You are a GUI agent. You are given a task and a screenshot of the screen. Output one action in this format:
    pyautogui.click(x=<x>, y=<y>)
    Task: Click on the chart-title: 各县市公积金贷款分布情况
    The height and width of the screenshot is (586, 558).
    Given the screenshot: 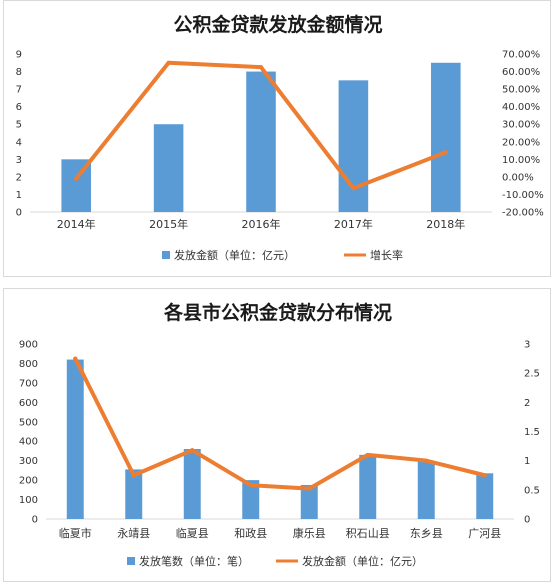 What is the action you would take?
    pyautogui.click(x=277, y=312)
    